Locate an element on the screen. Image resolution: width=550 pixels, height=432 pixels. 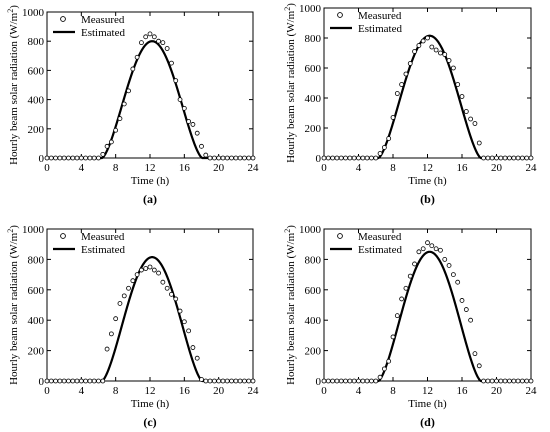
y-tick-label: 800 is located at coordinates (313, 260).